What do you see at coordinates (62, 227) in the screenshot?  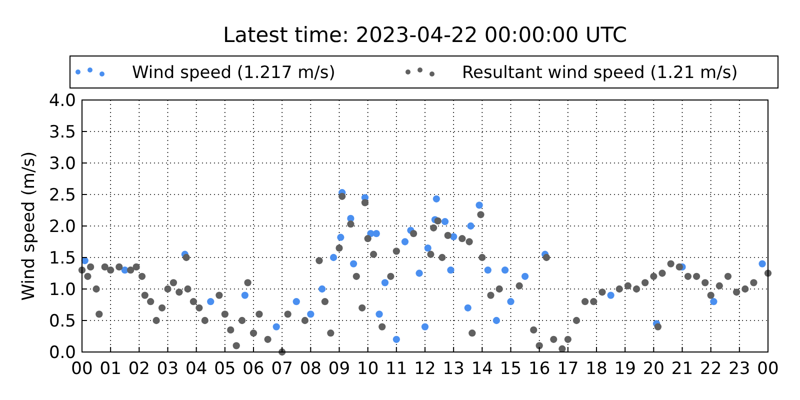 I see `y-tick-label: 2.0` at bounding box center [62, 227].